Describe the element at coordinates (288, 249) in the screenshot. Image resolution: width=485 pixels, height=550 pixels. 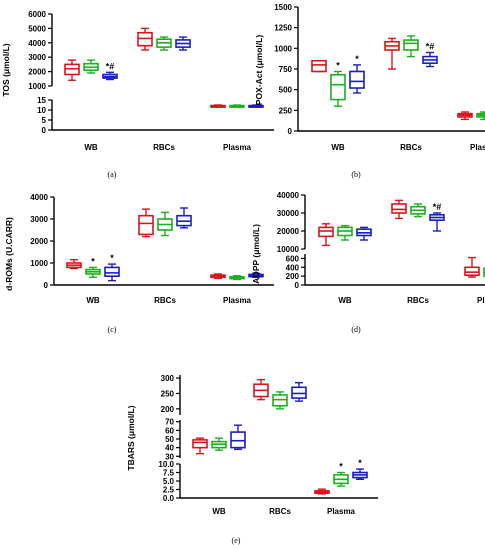
I see `y-tick-label: 10000` at that location.